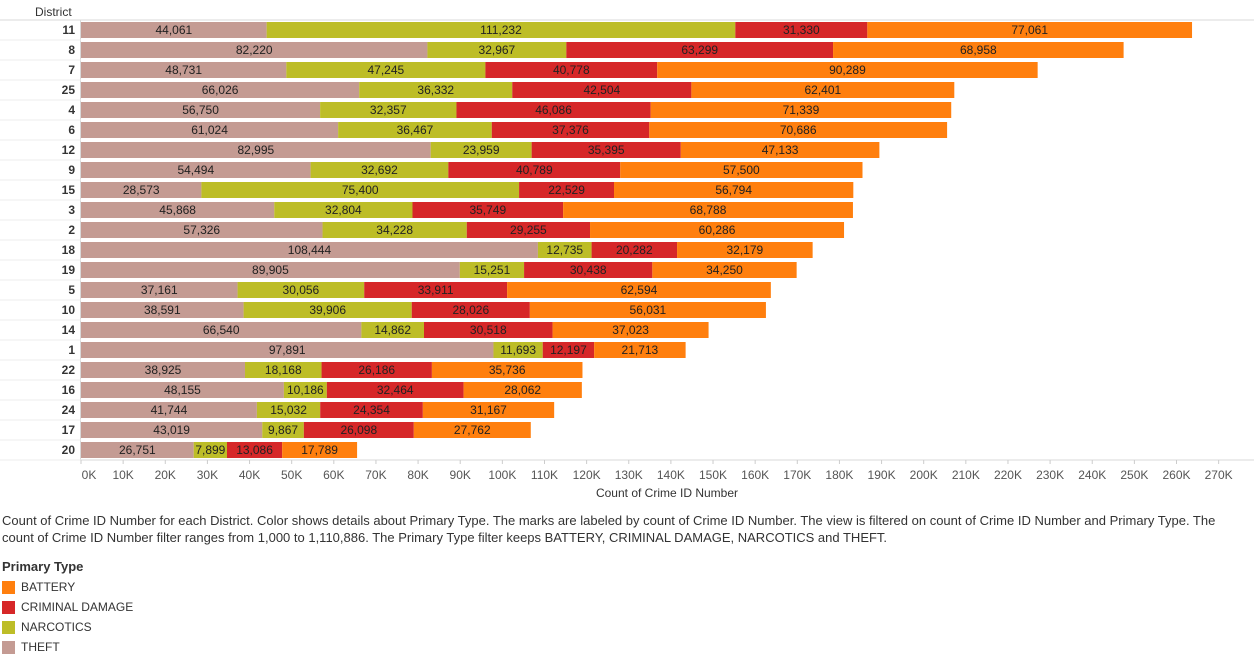  I want to click on legend-item-battery: BATTERY, so click(67, 587).